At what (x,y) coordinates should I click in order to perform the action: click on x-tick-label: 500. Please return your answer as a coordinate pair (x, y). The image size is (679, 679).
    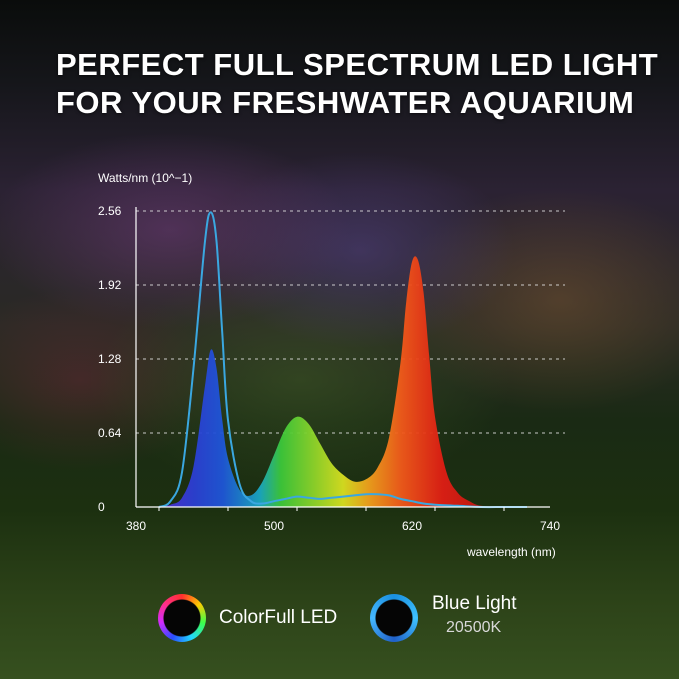
    Looking at the image, I should click on (274, 526).